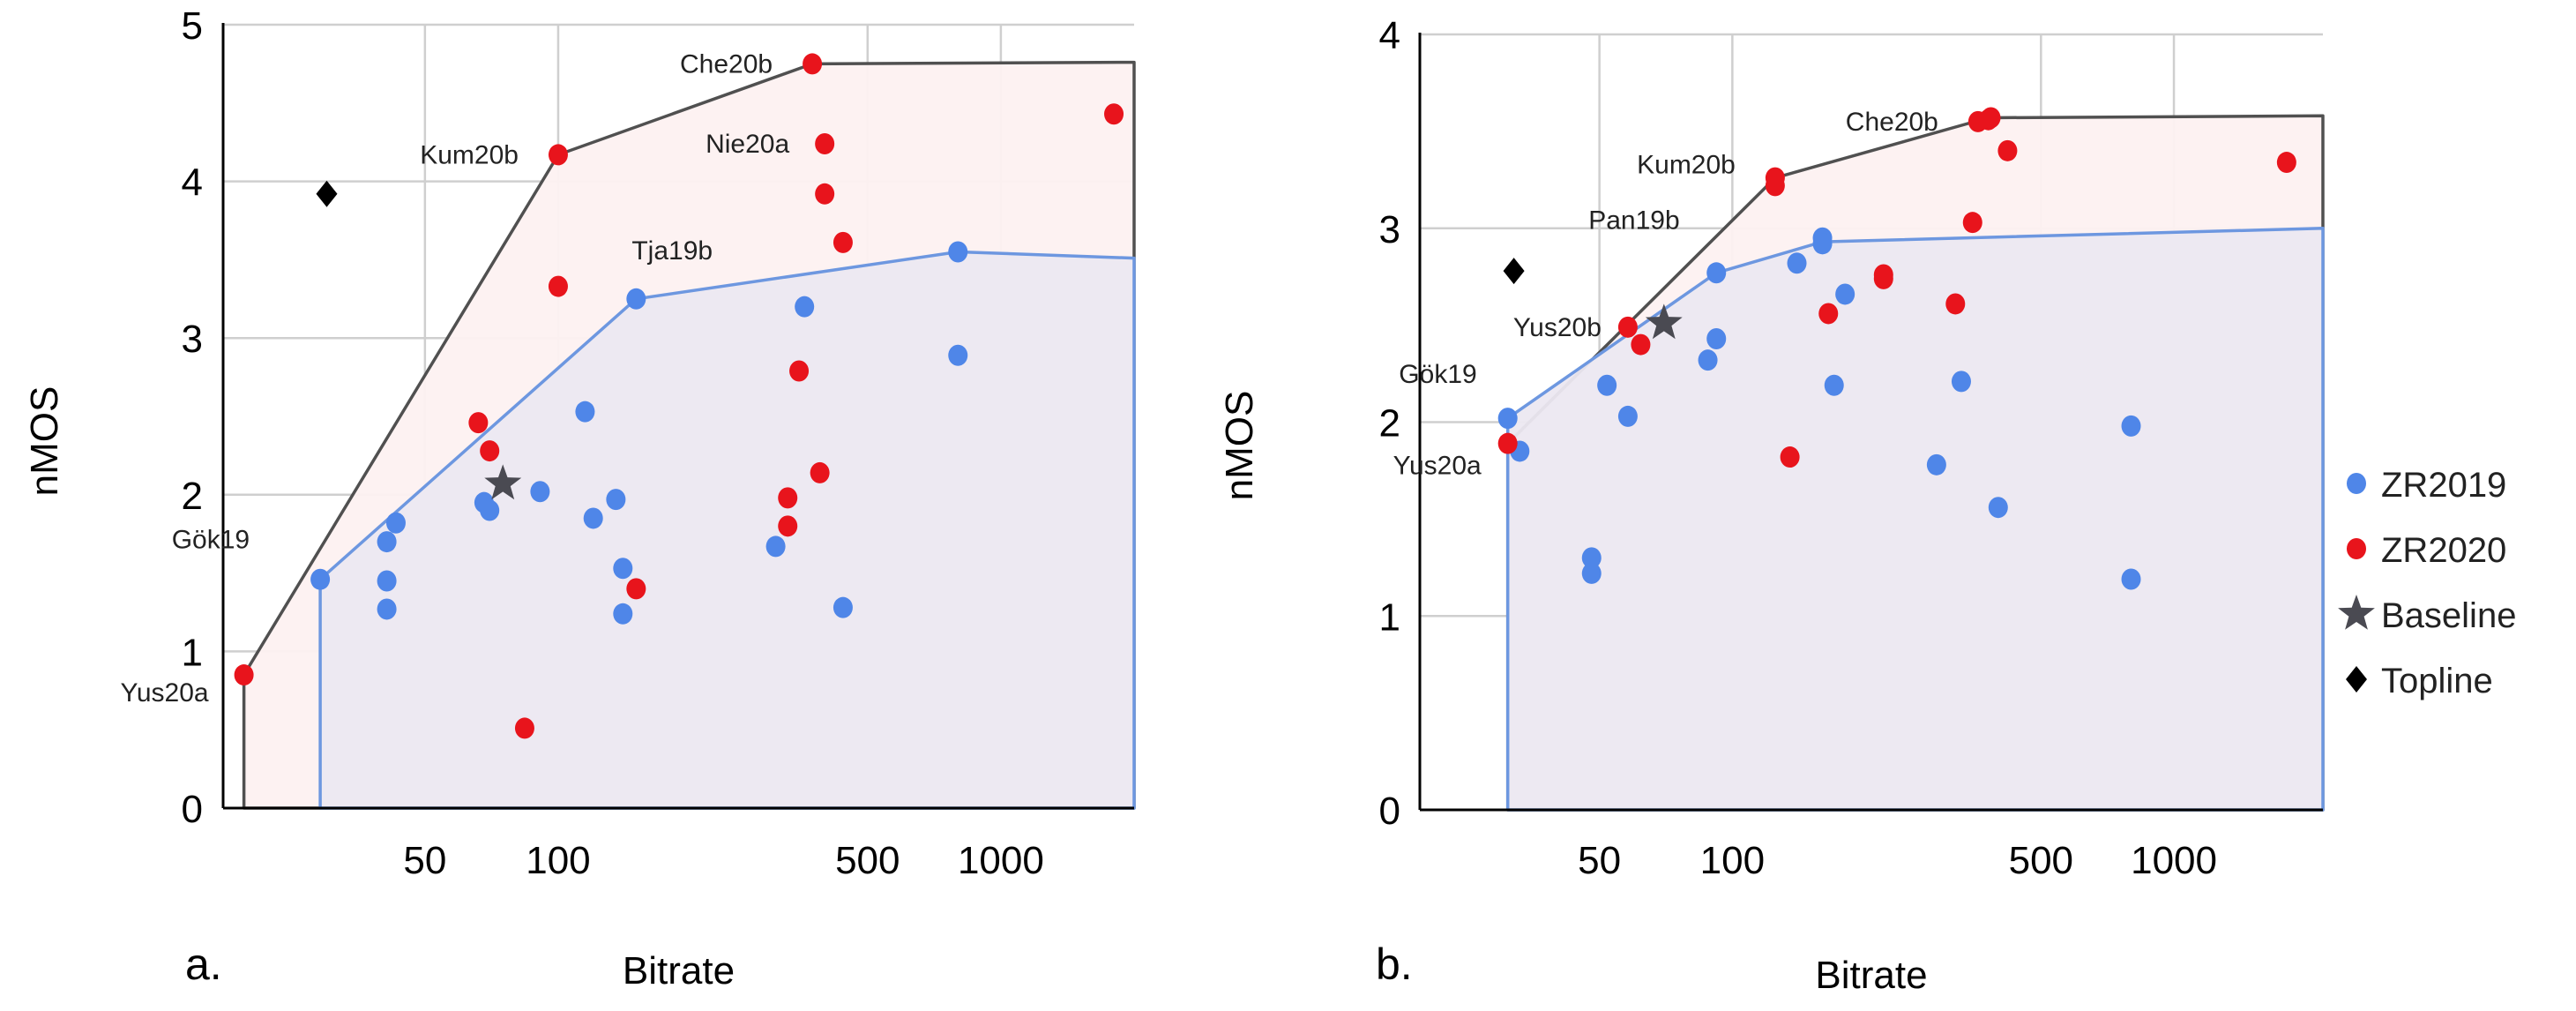  I want to click on legend-marker-baseline, so click(2356, 612).